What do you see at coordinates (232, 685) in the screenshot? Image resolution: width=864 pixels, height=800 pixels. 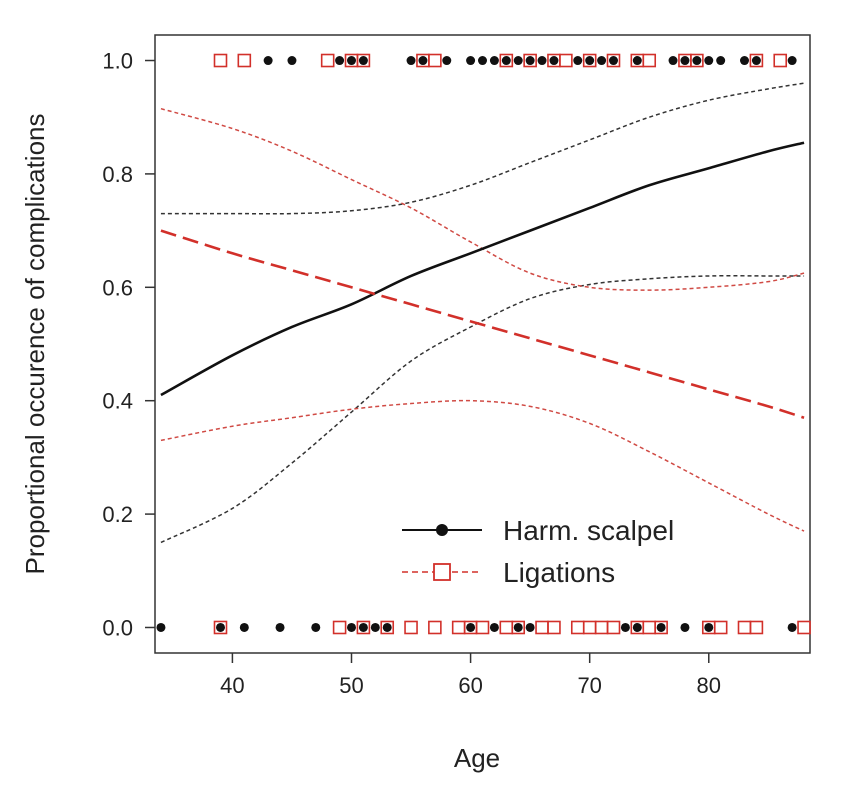 I see `x-tick-label: 40` at bounding box center [232, 685].